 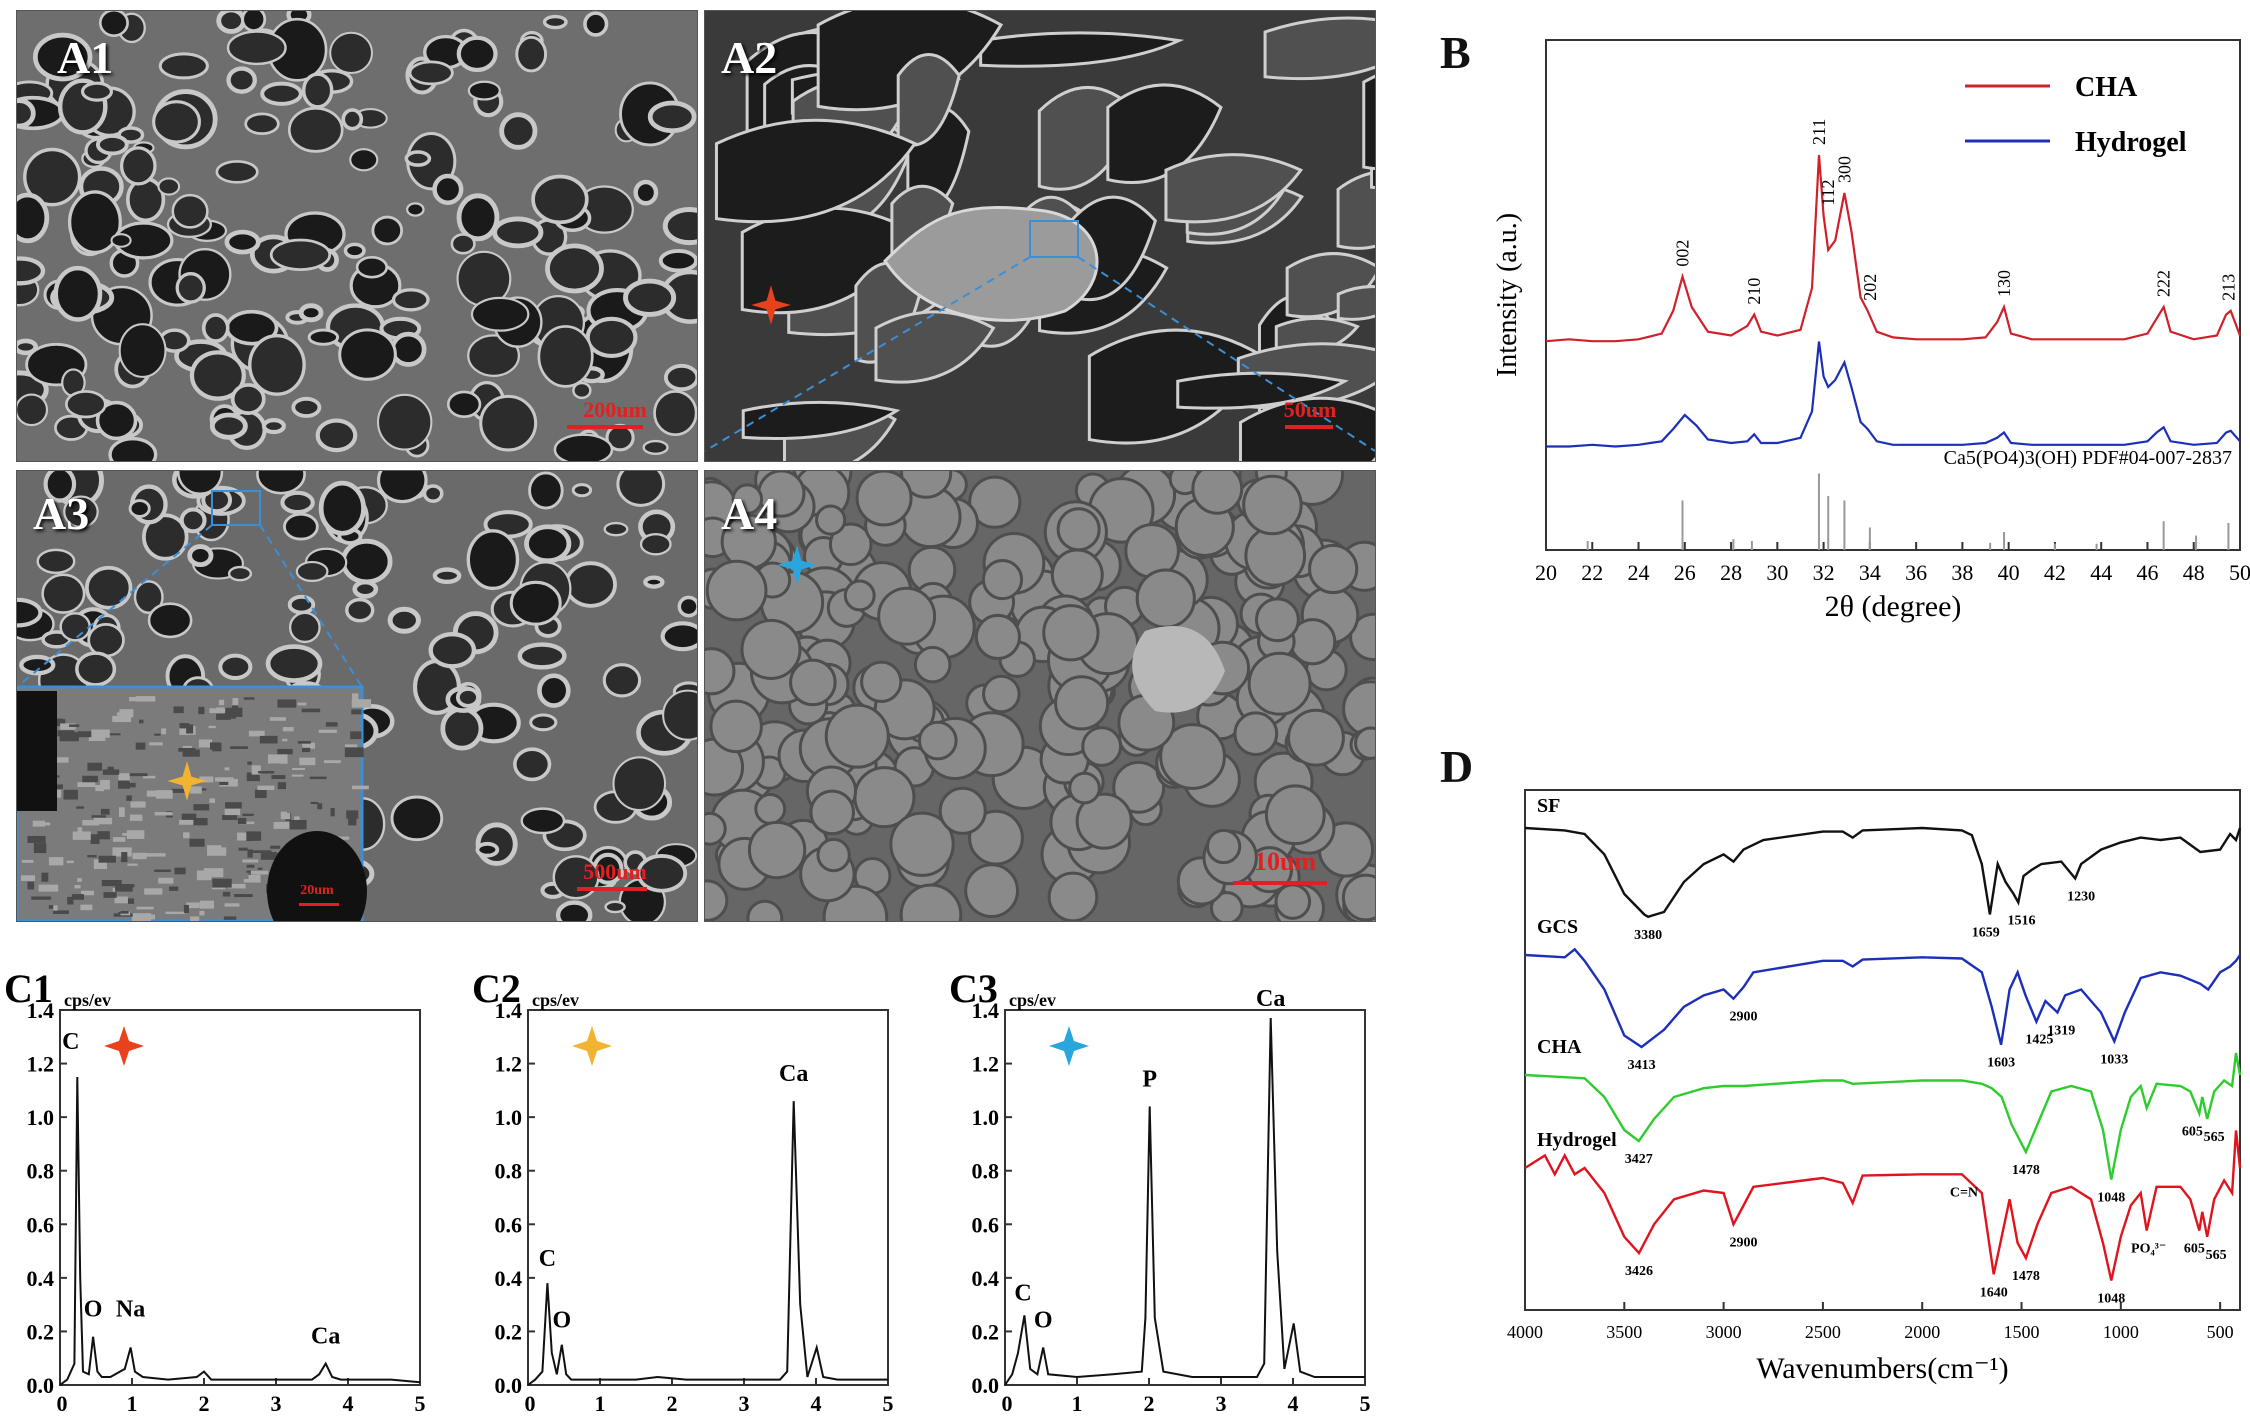 What do you see at coordinates (276, 1403) in the screenshot?
I see `eds-x-tick-label: 3` at bounding box center [276, 1403].